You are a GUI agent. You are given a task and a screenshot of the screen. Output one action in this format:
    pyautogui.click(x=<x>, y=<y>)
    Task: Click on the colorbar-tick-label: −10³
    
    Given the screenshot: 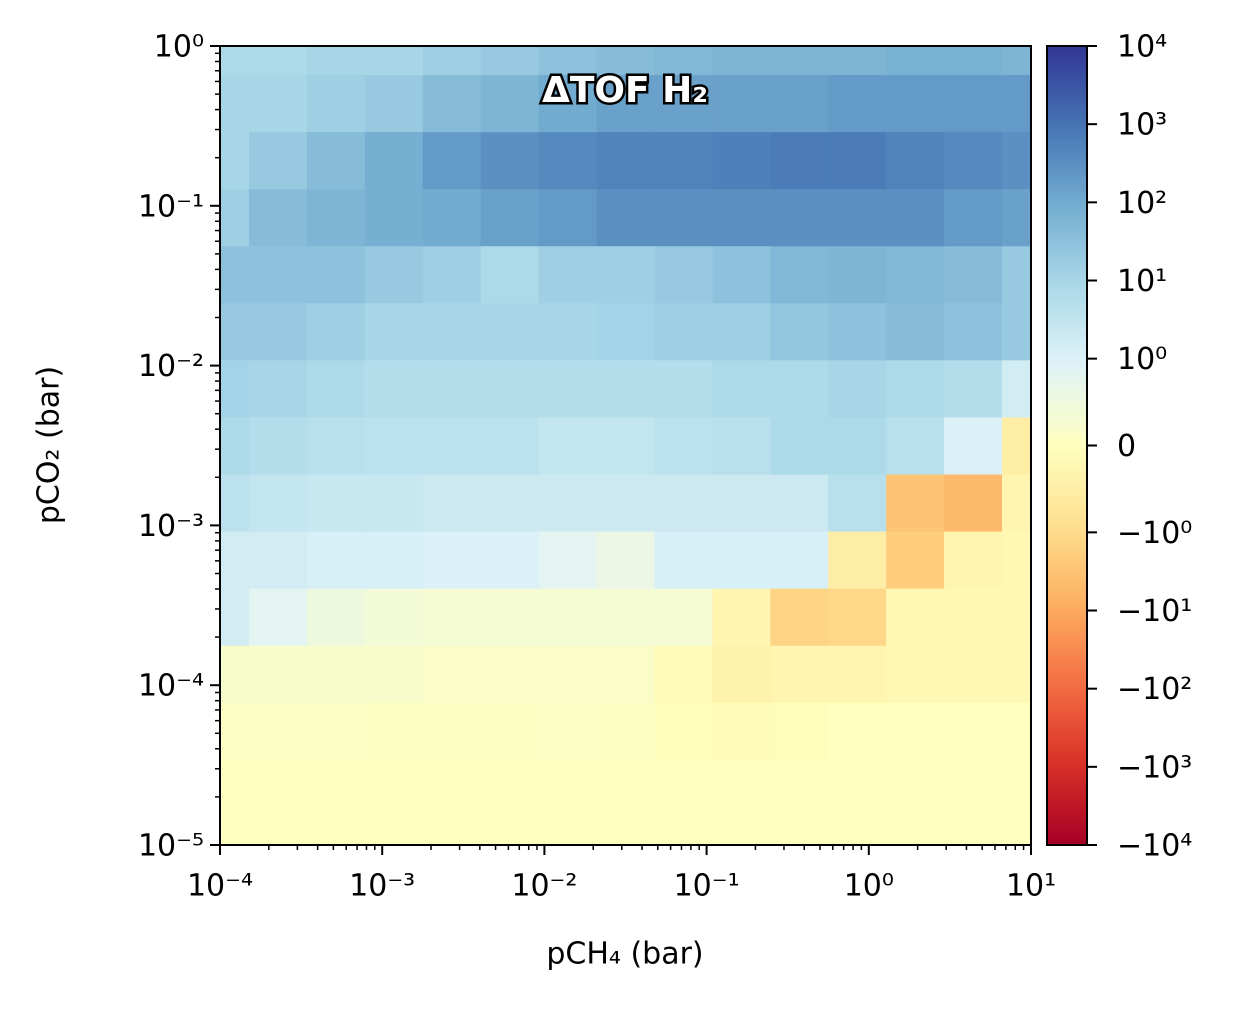 What is the action you would take?
    pyautogui.click(x=1154, y=767)
    